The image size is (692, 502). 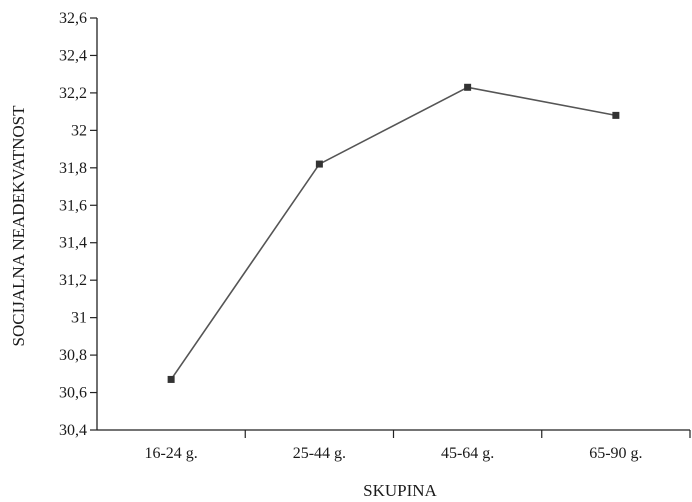 I want to click on y-tick-label: 30,6, so click(x=73, y=393).